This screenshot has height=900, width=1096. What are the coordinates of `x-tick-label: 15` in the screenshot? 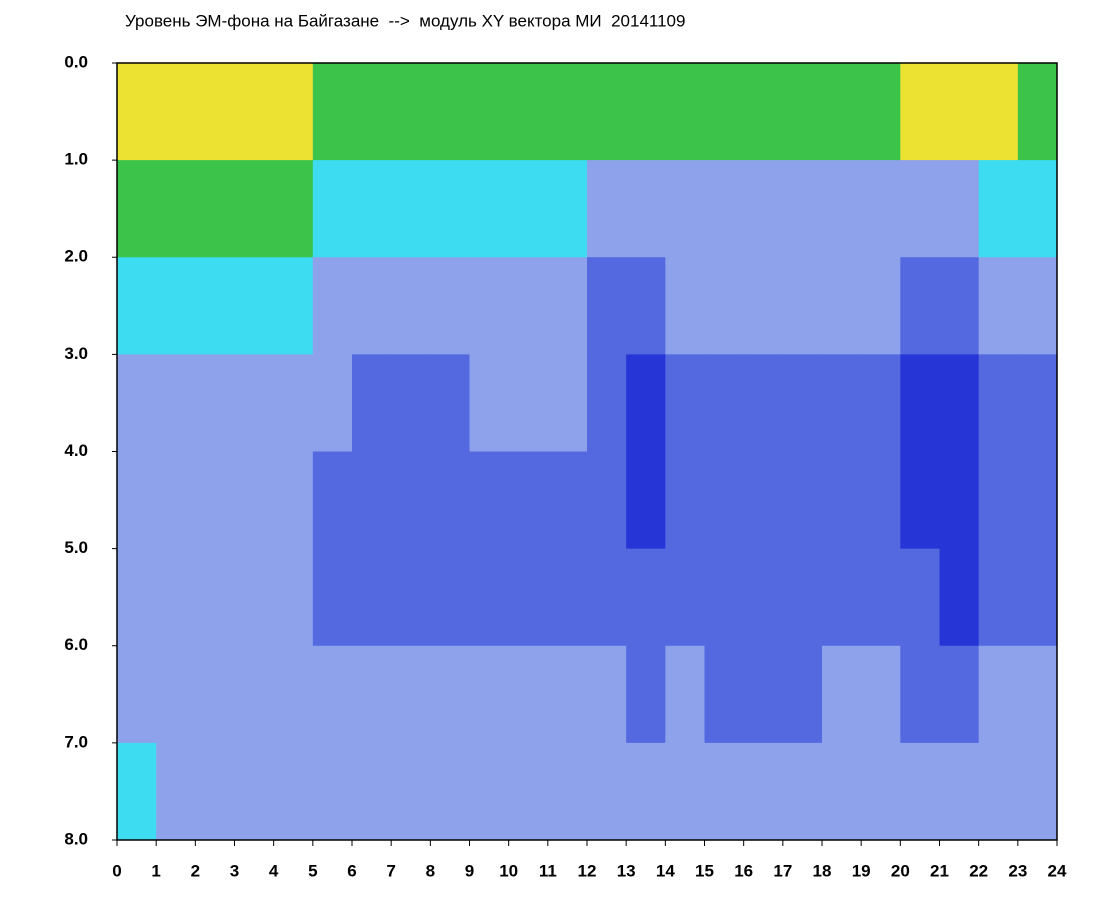 It's located at (704, 870).